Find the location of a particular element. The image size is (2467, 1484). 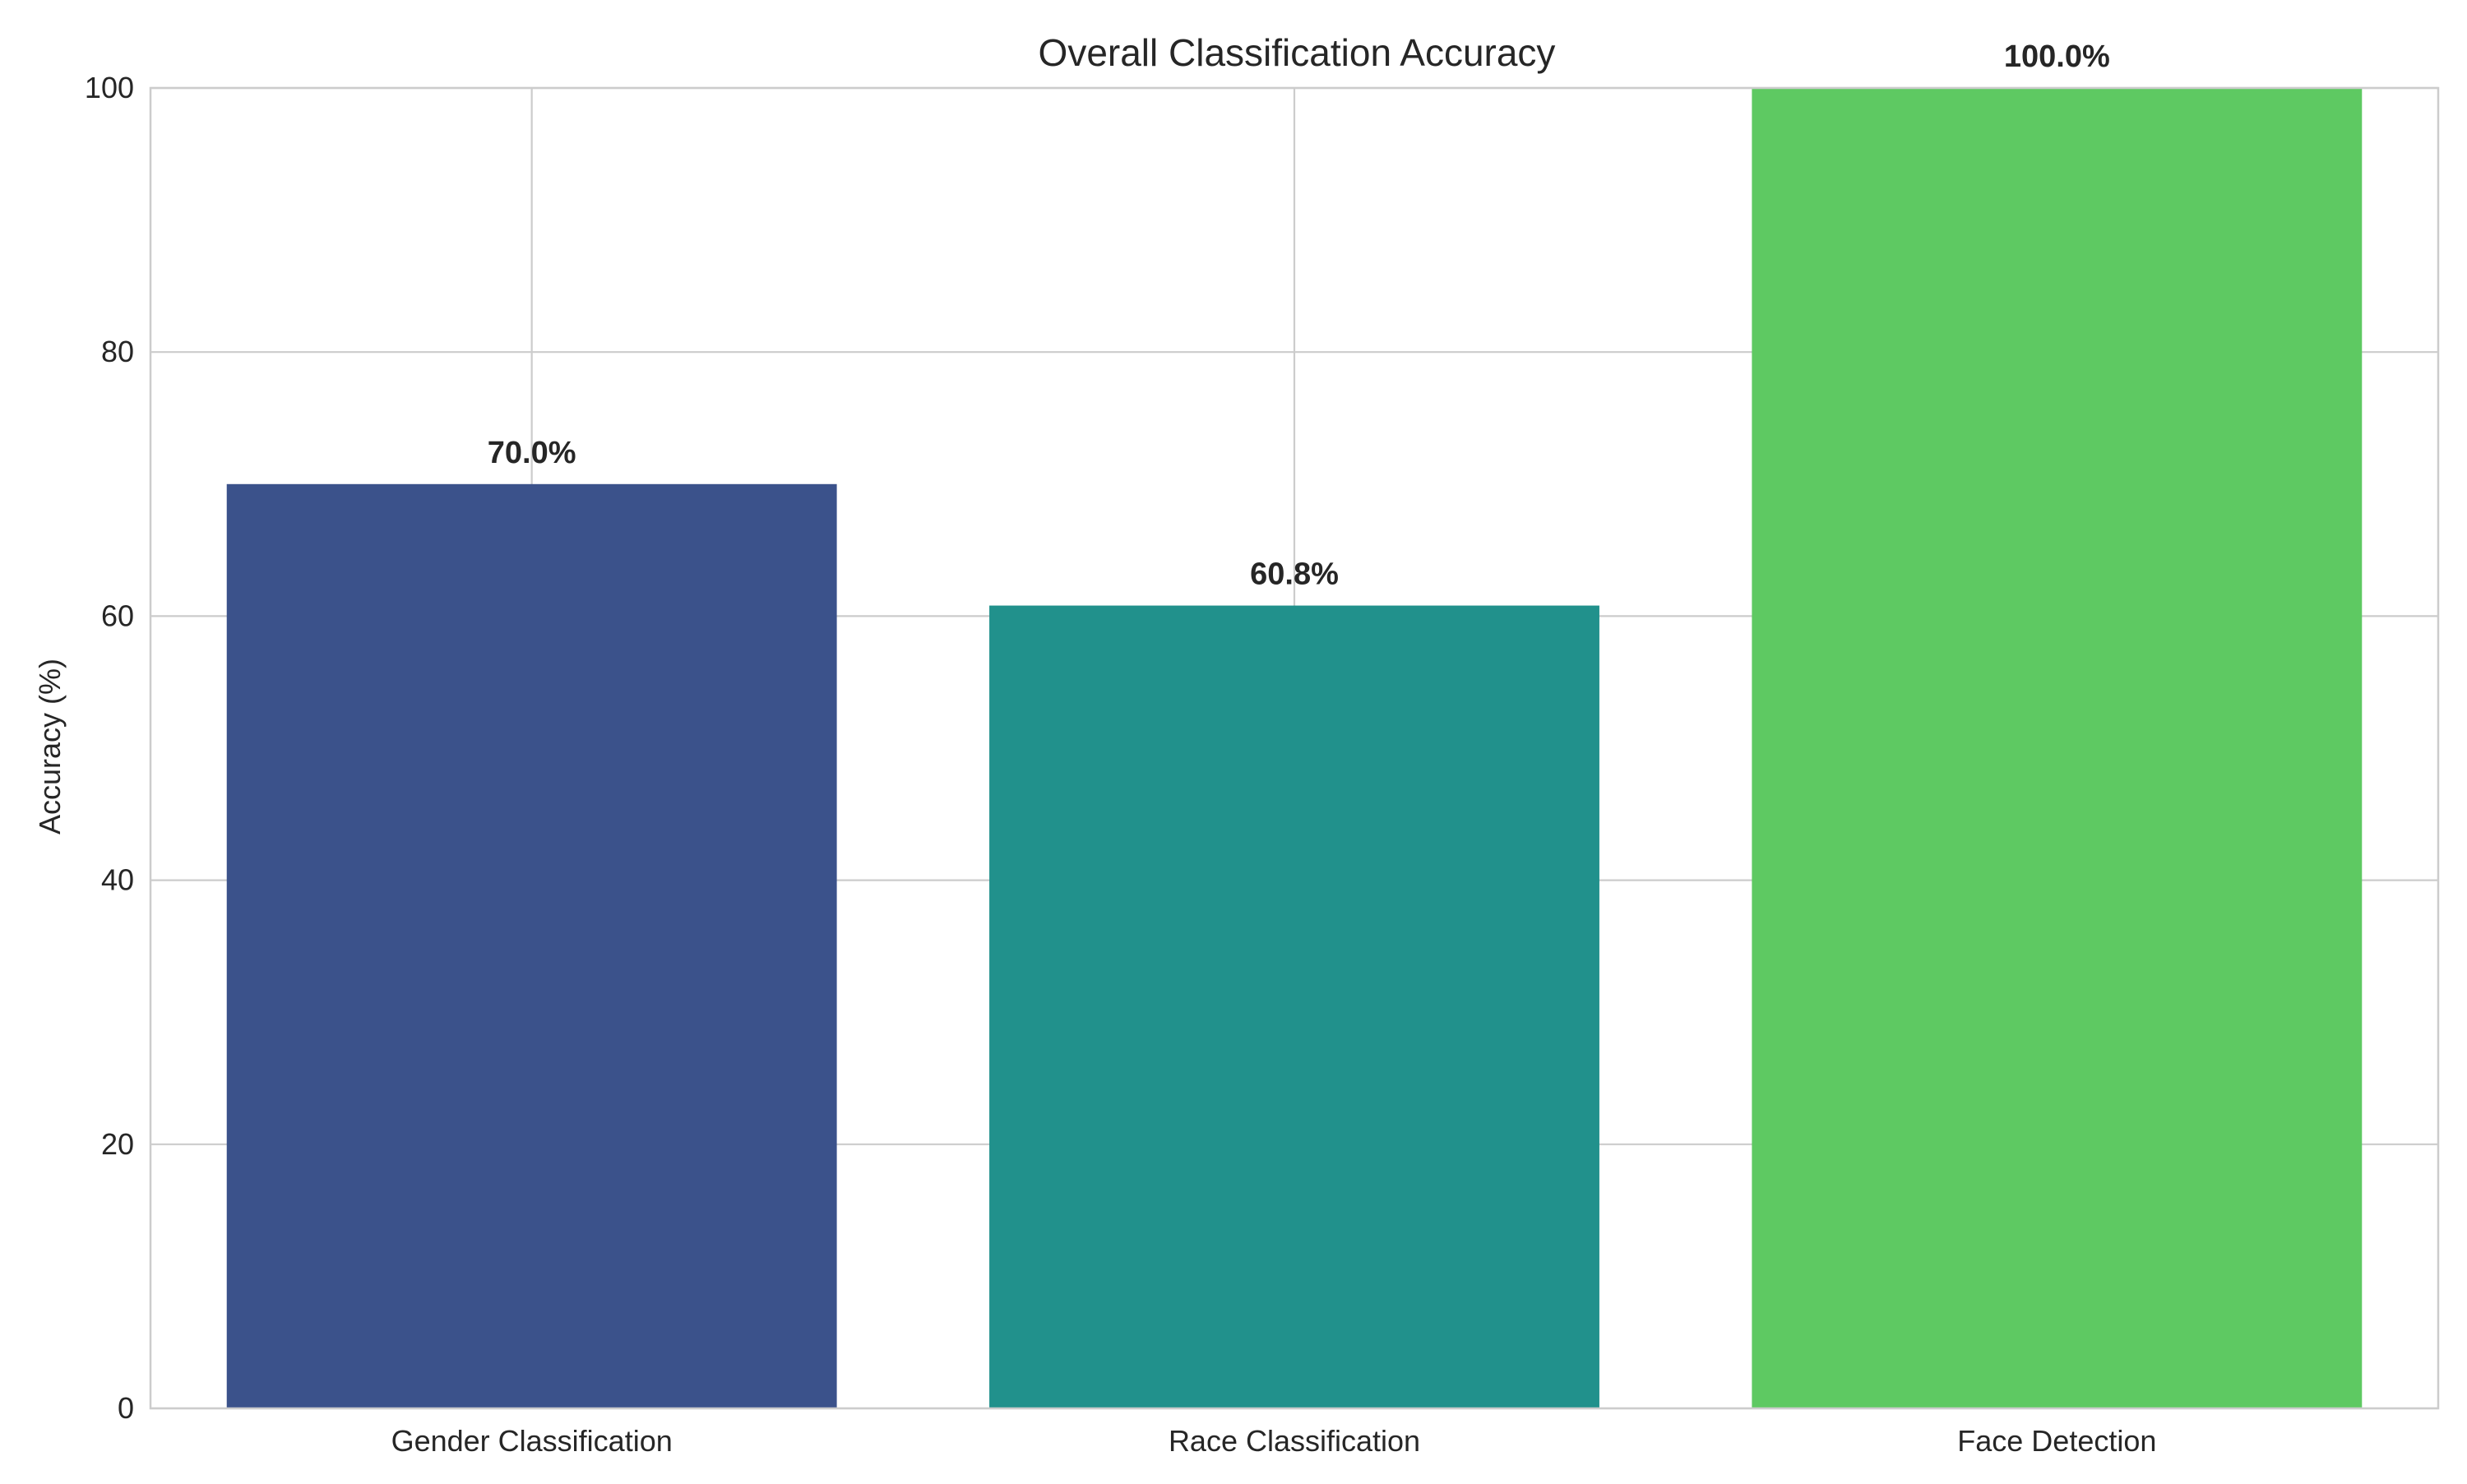

y-tick-label: 20 is located at coordinates (117, 1144).